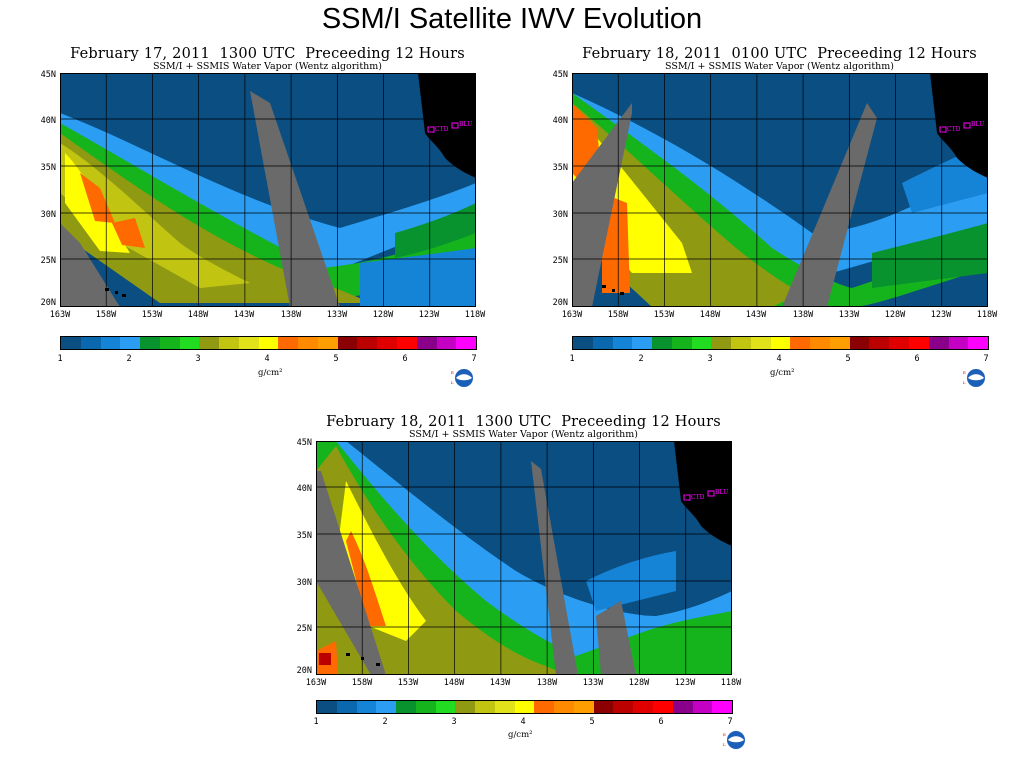  Describe the element at coordinates (734, 740) in the screenshot. I see `noaa-logo-icon: EL` at that location.